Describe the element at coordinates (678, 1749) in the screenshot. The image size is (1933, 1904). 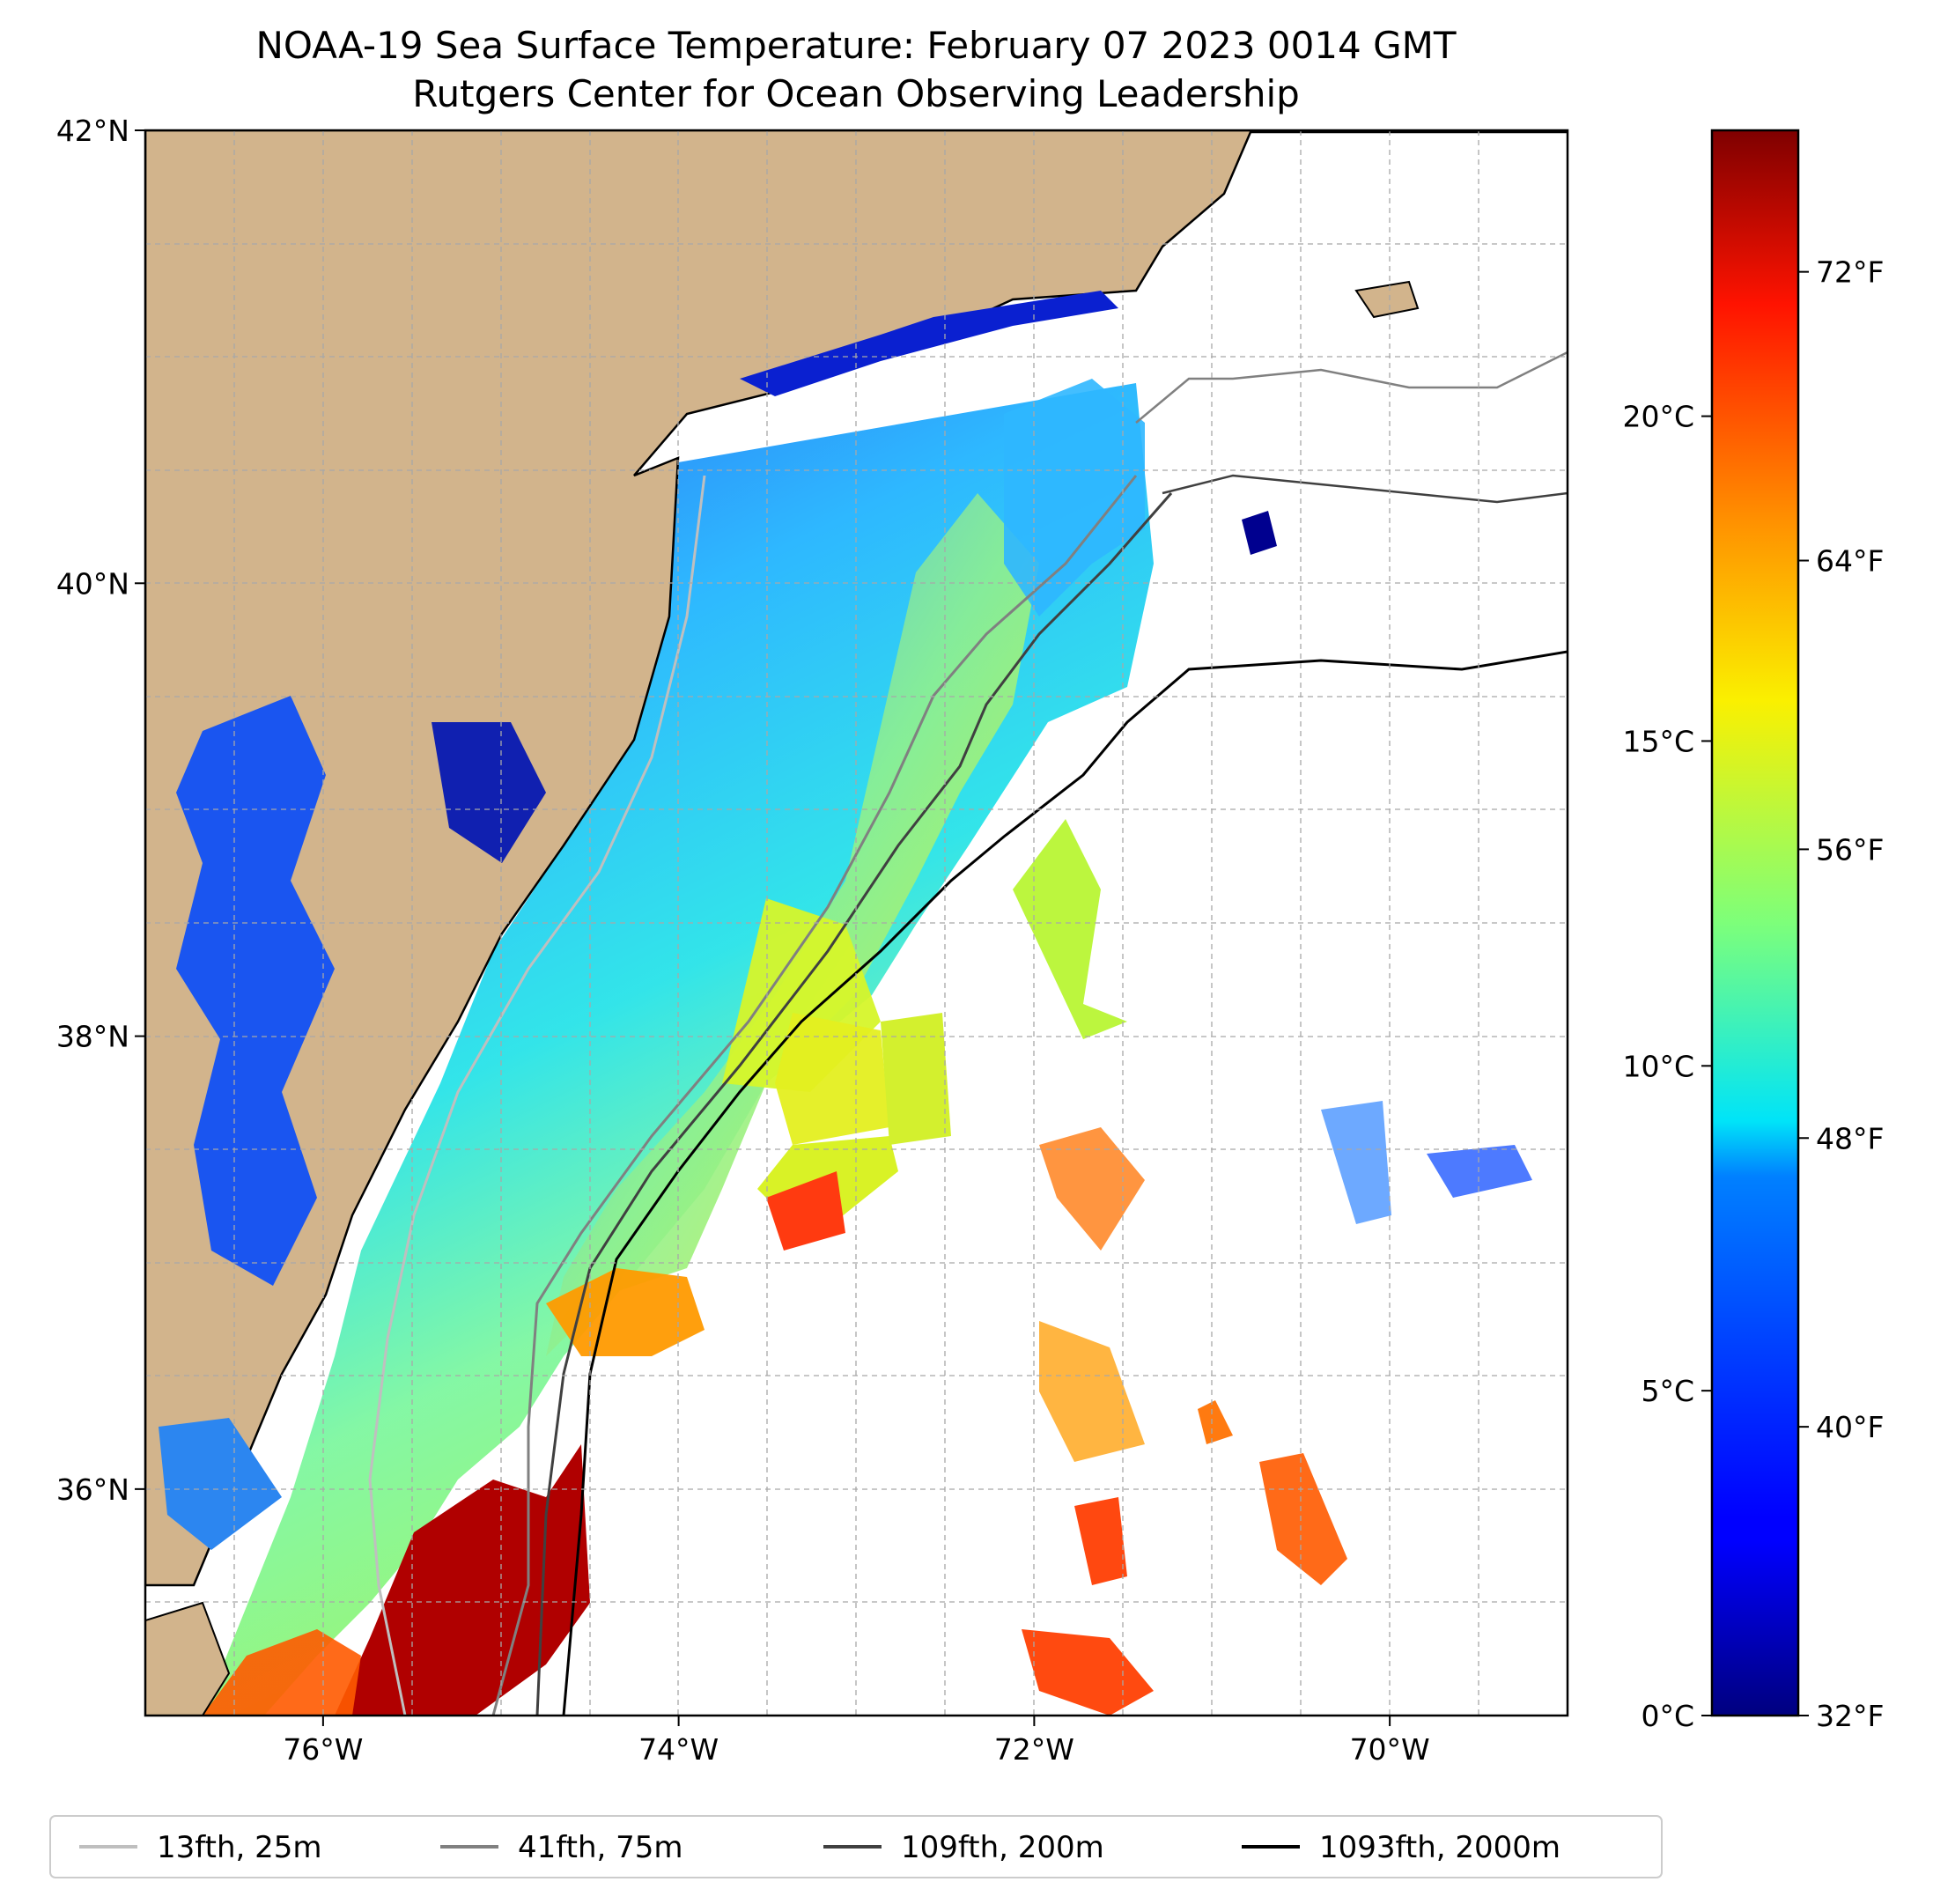
I see `lon-tick-label: 74°W` at that location.